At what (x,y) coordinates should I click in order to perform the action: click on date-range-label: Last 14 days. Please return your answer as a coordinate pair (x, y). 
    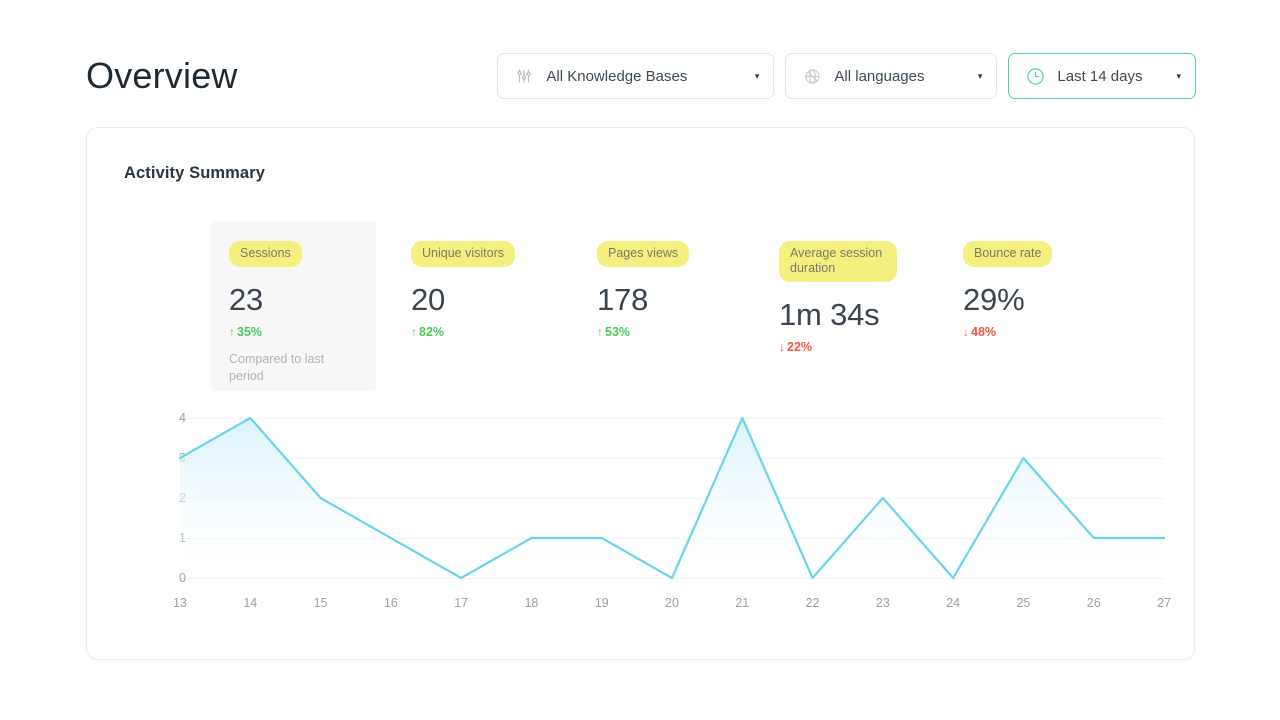
    Looking at the image, I should click on (1100, 76).